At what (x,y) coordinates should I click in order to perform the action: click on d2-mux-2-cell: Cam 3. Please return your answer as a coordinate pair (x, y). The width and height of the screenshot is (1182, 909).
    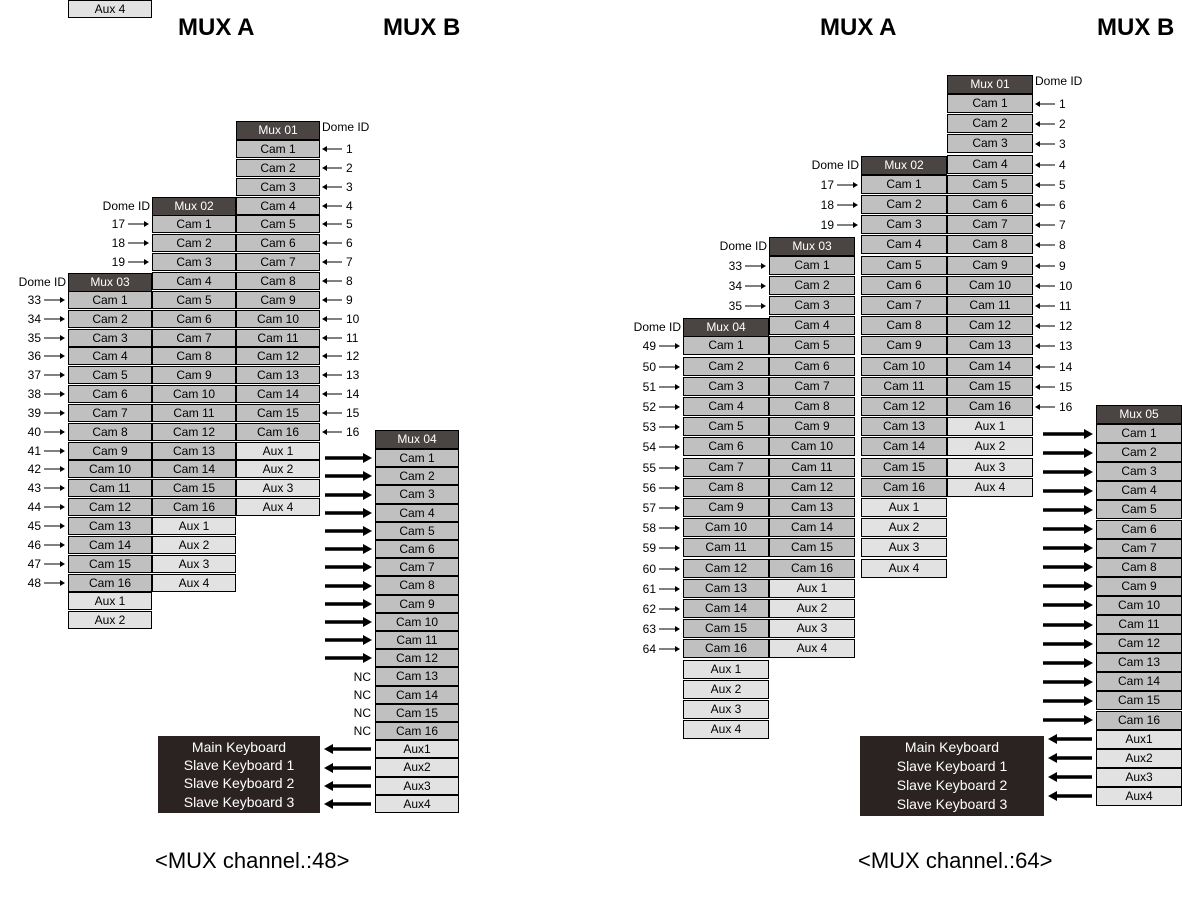
    Looking at the image, I should click on (904, 224).